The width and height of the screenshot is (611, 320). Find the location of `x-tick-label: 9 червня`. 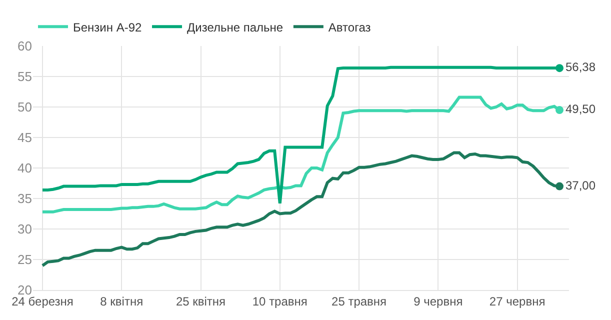

x-tick-label: 9 червня is located at coordinates (438, 301).